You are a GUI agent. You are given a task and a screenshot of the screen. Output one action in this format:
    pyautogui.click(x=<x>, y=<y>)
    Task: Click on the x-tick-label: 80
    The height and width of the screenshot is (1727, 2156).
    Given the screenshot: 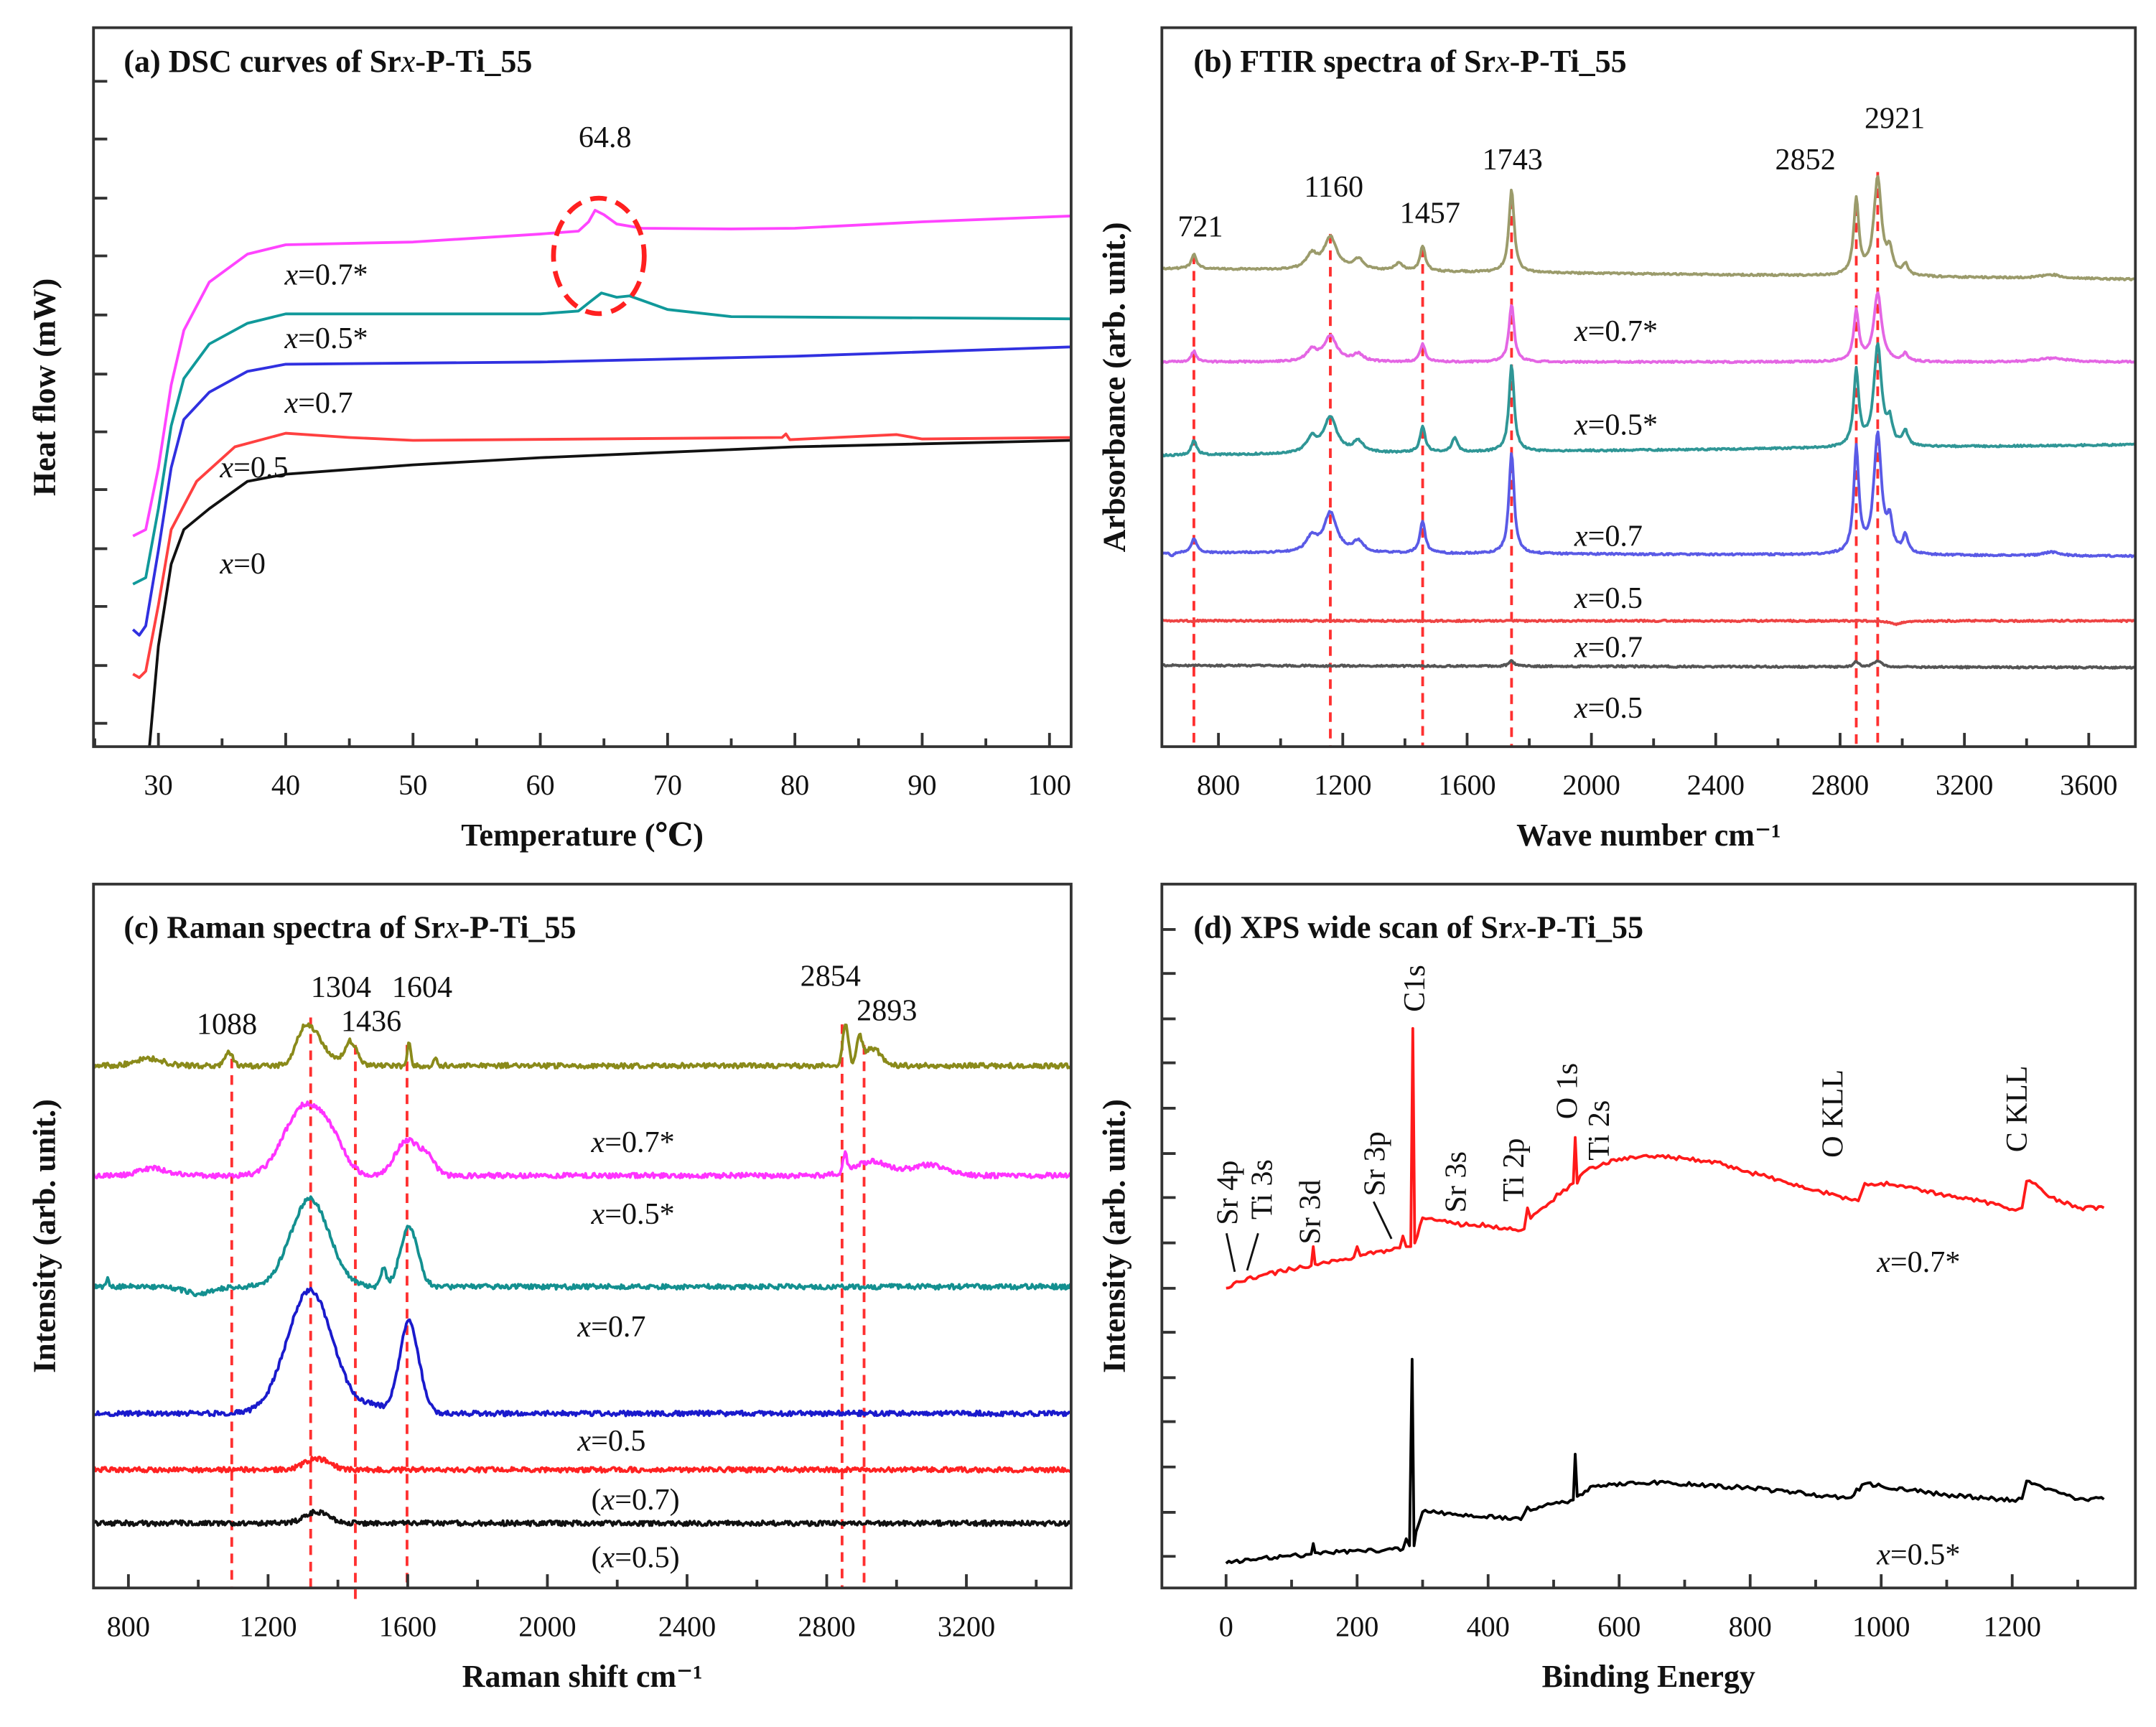 What is the action you would take?
    pyautogui.click(x=794, y=785)
    